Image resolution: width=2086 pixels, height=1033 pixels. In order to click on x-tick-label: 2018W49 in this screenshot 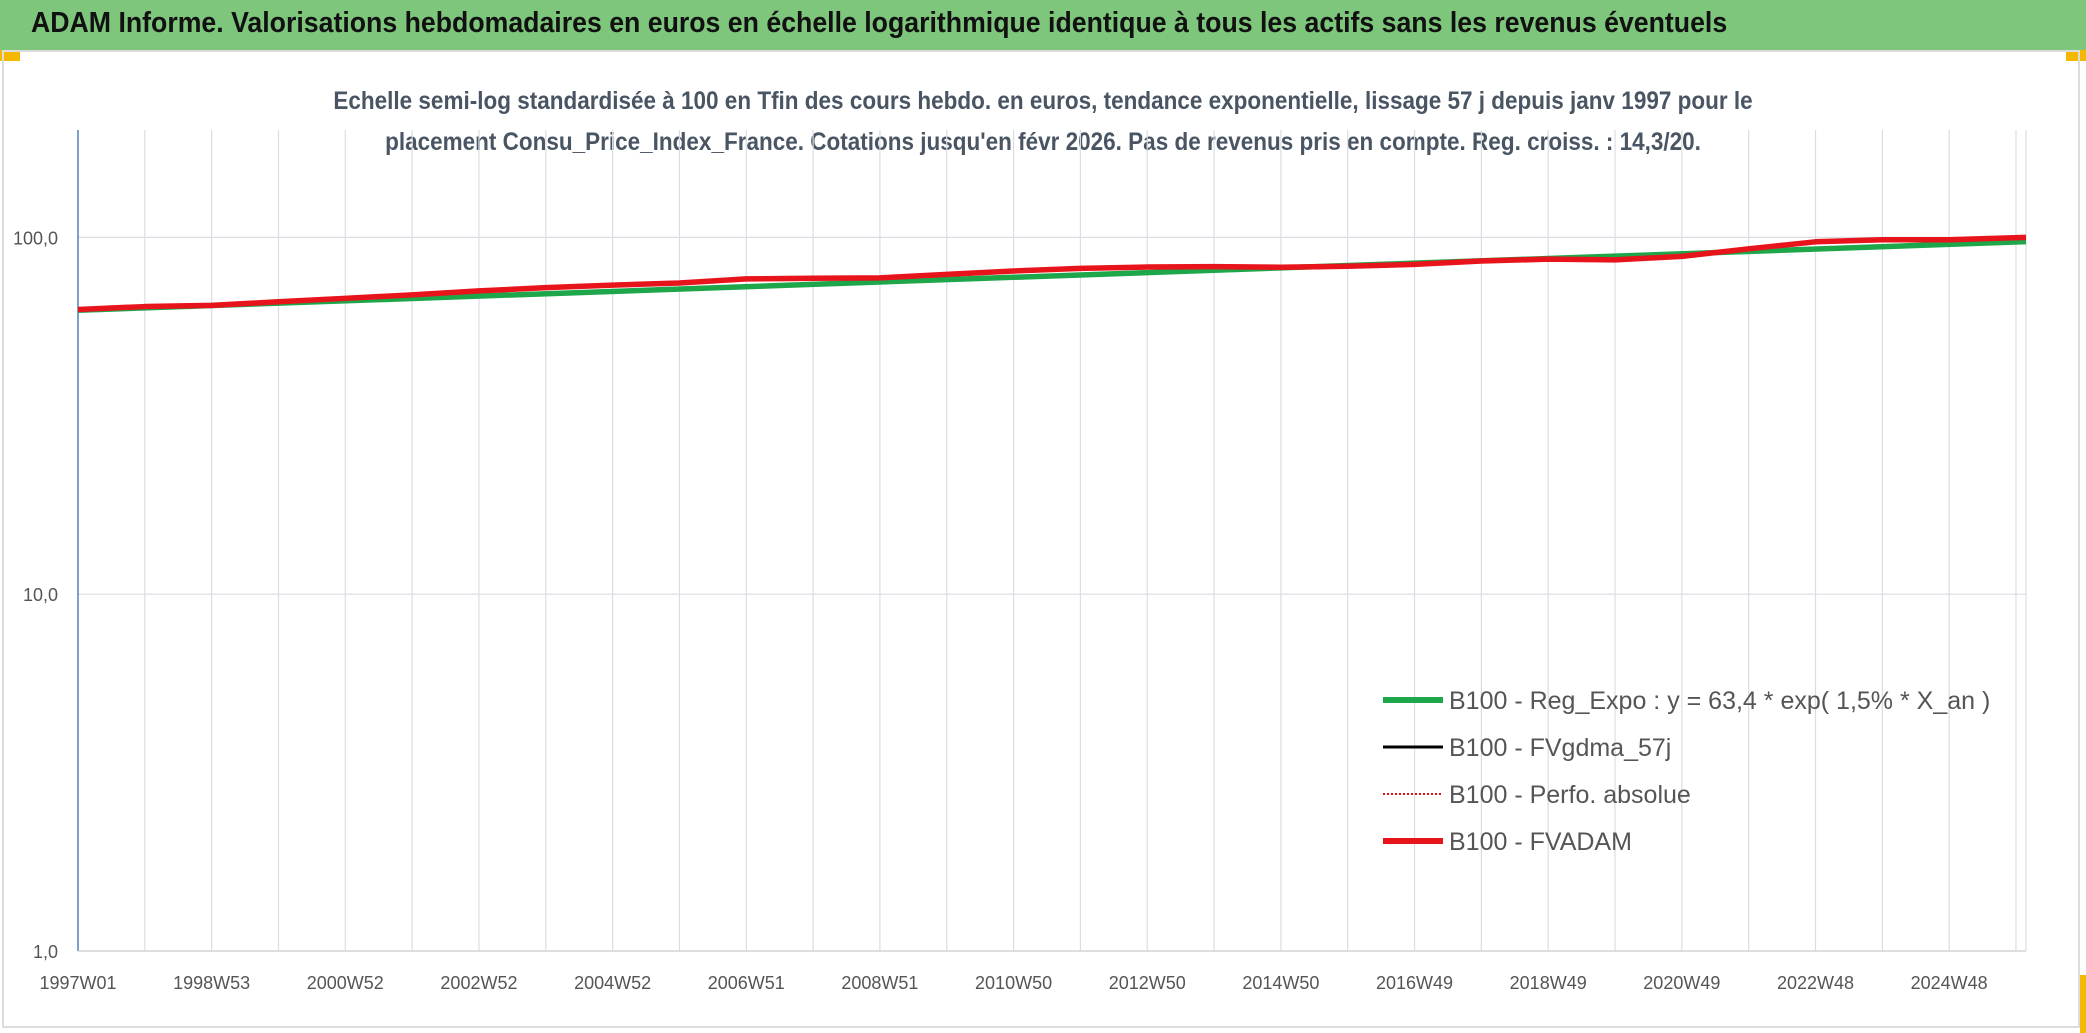, I will do `click(1548, 983)`.